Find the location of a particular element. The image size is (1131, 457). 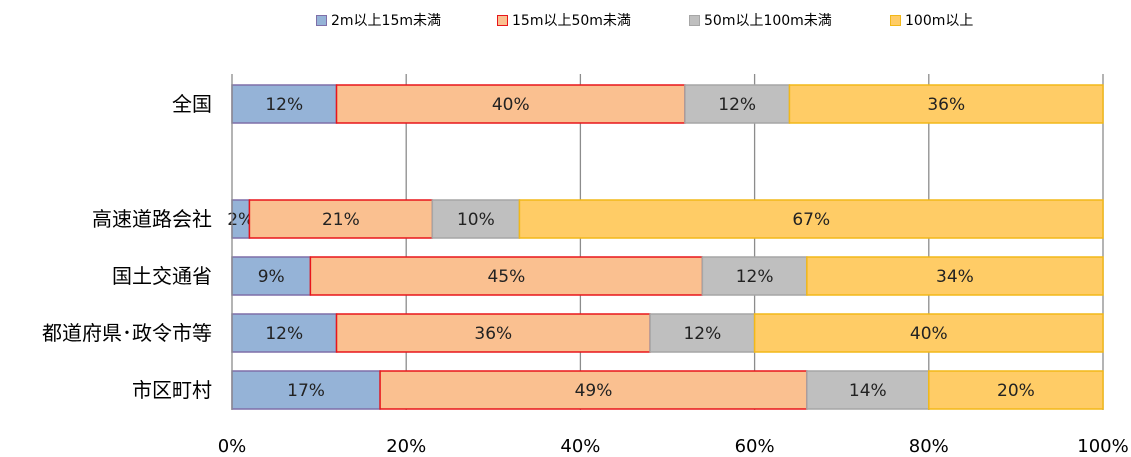

data-label: 49% is located at coordinates (594, 391).